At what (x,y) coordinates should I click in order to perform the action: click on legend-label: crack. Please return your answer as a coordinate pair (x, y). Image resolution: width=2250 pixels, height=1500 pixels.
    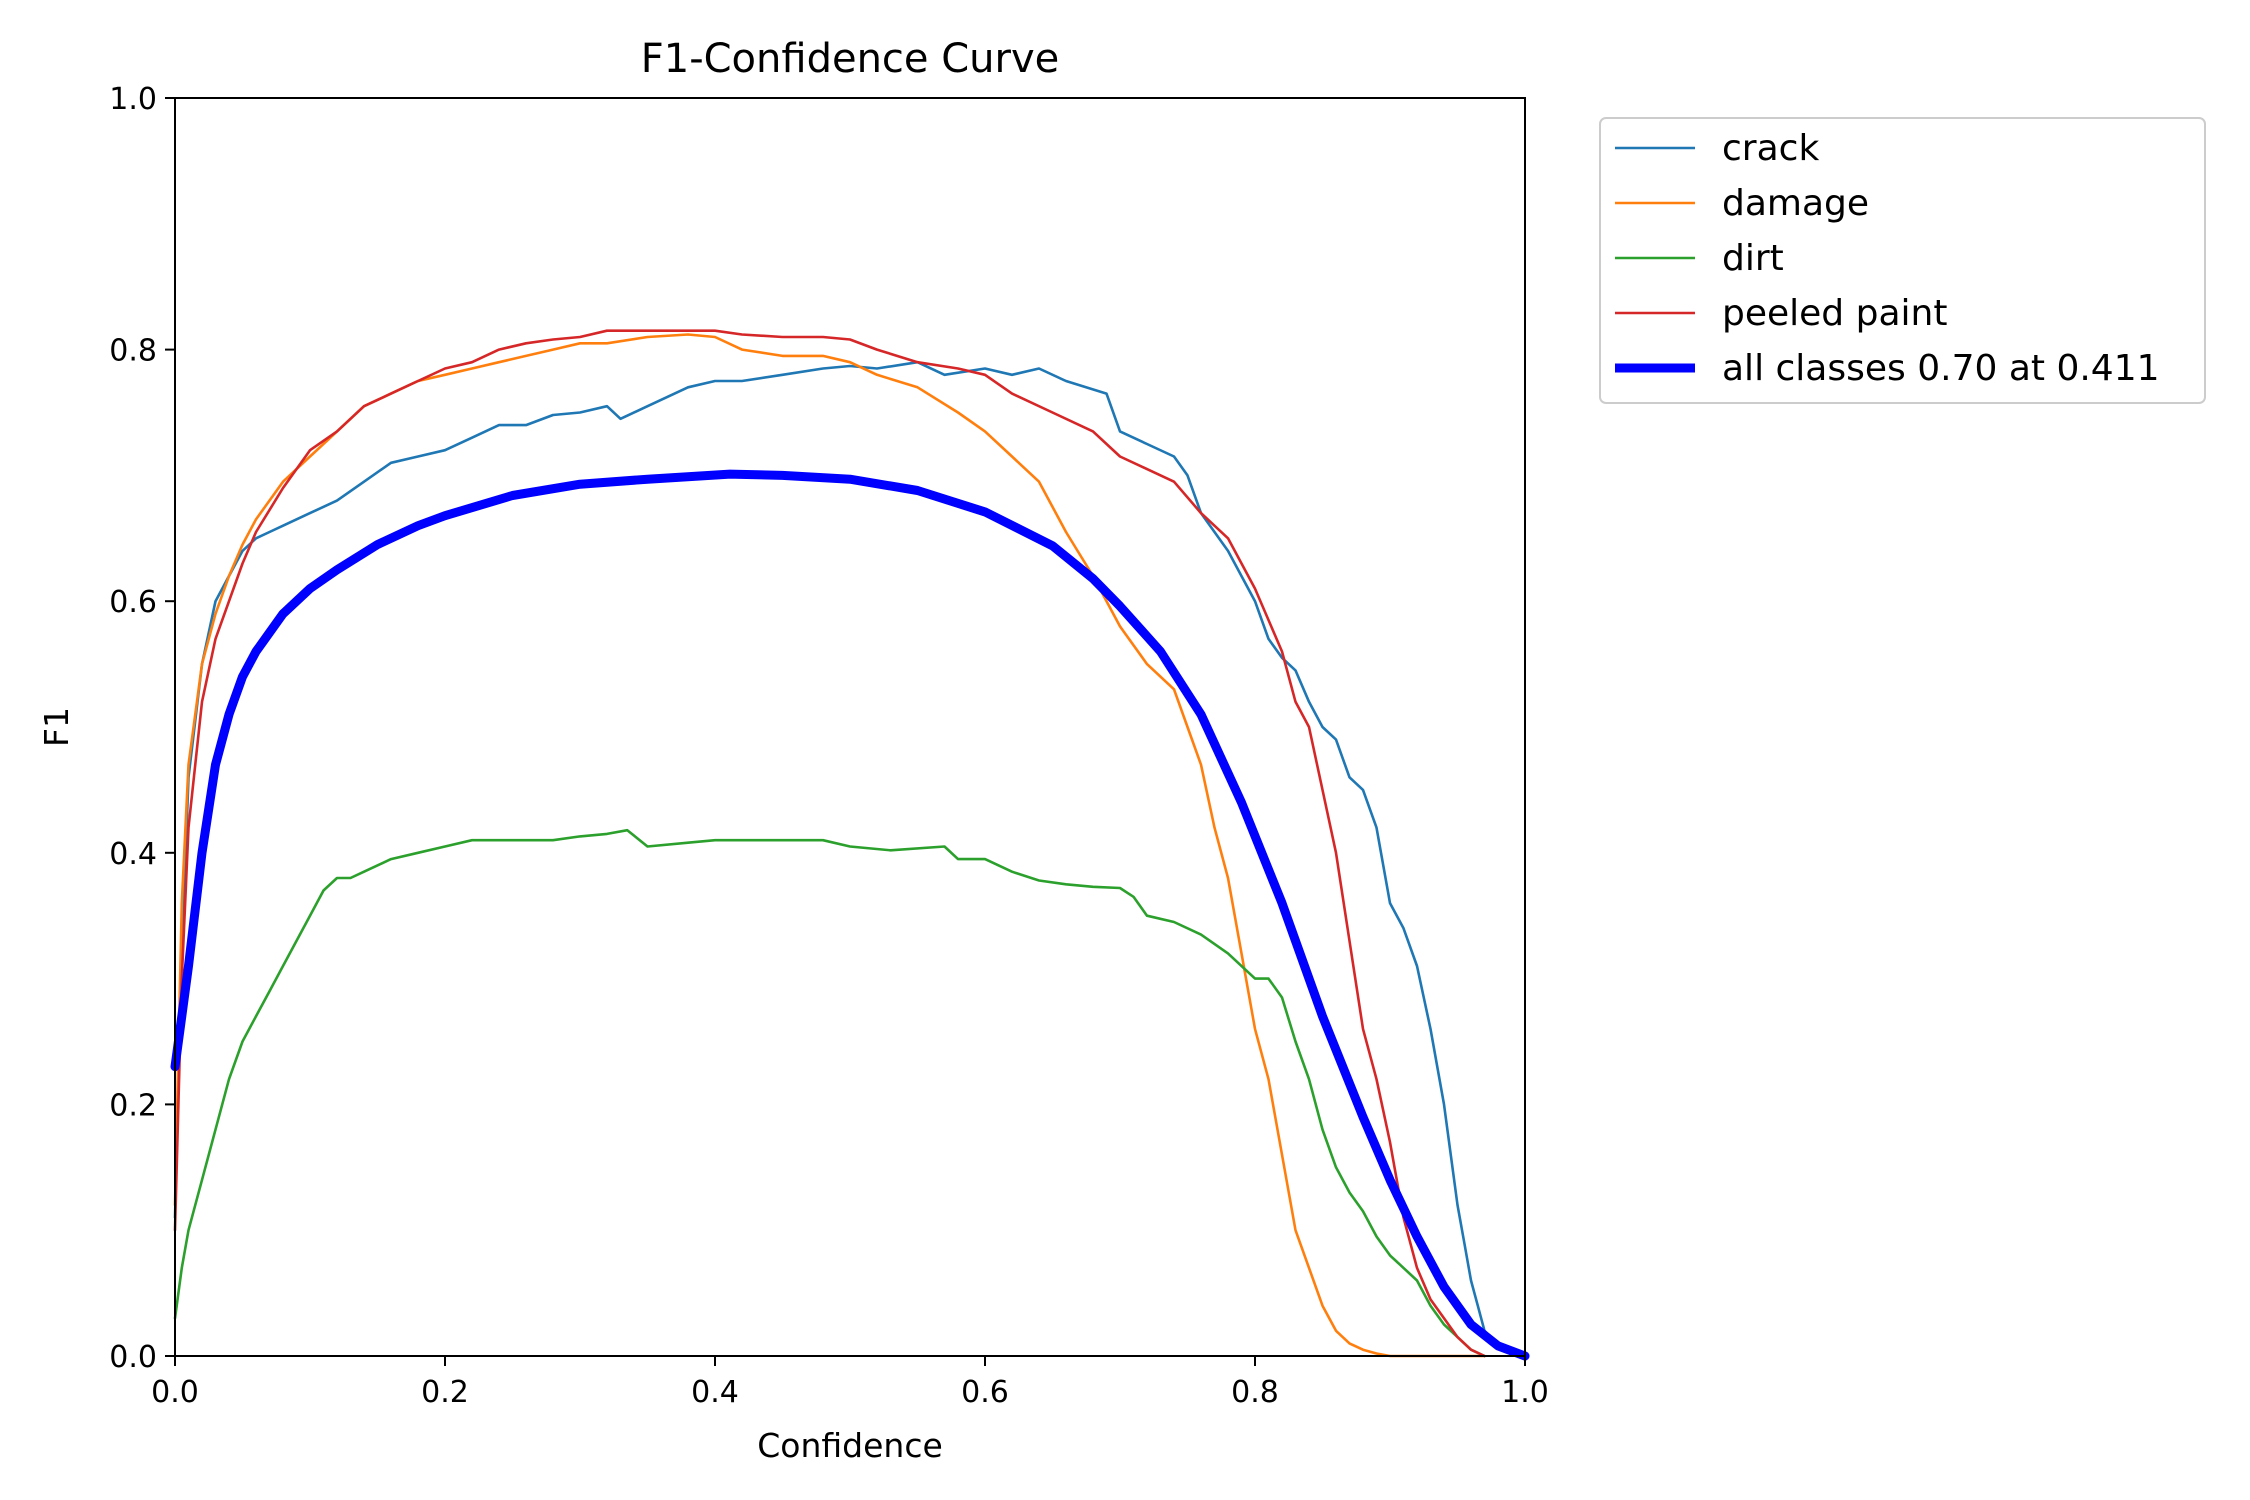
    Looking at the image, I should click on (1770, 148).